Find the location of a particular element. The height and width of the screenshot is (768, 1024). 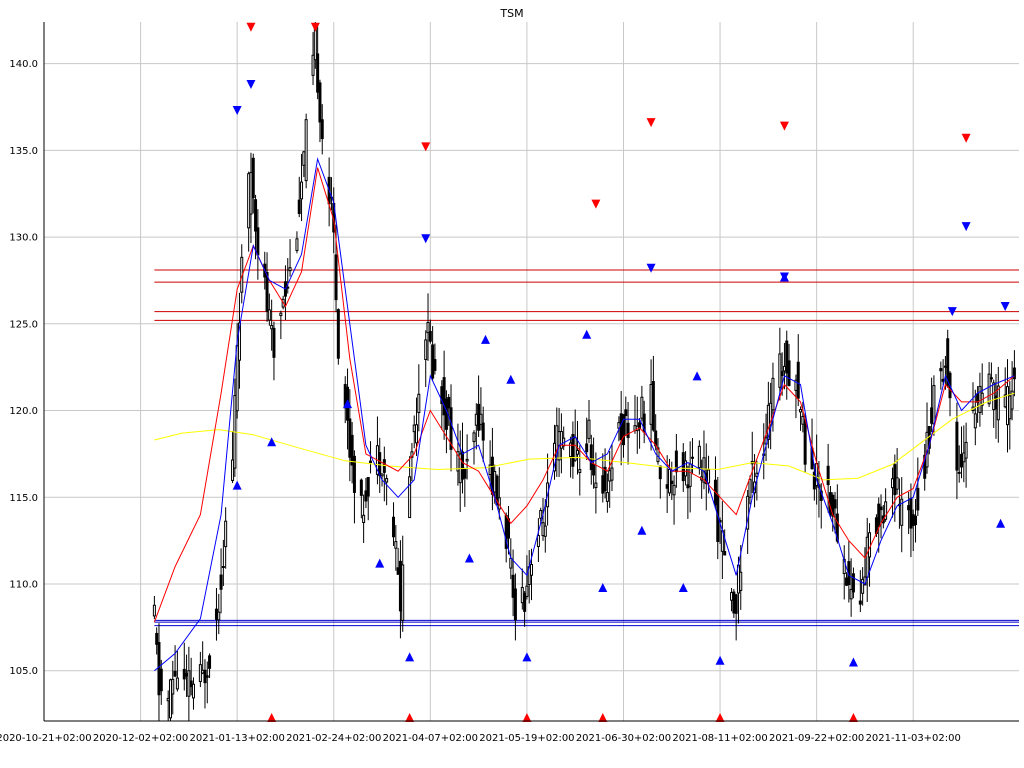

y-tick-label: 130.0 is located at coordinates (23, 238).